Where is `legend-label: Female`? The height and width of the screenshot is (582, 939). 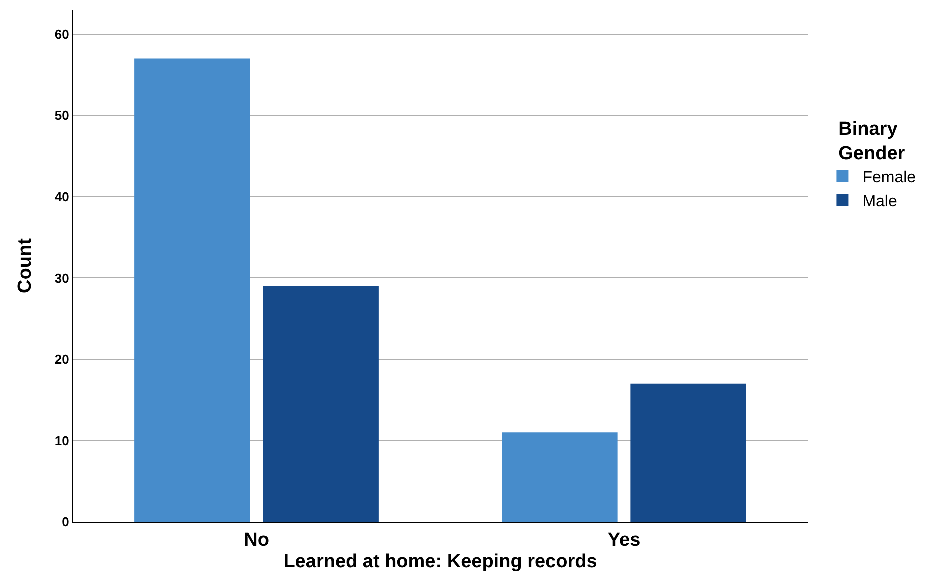
legend-label: Female is located at coordinates (889, 178).